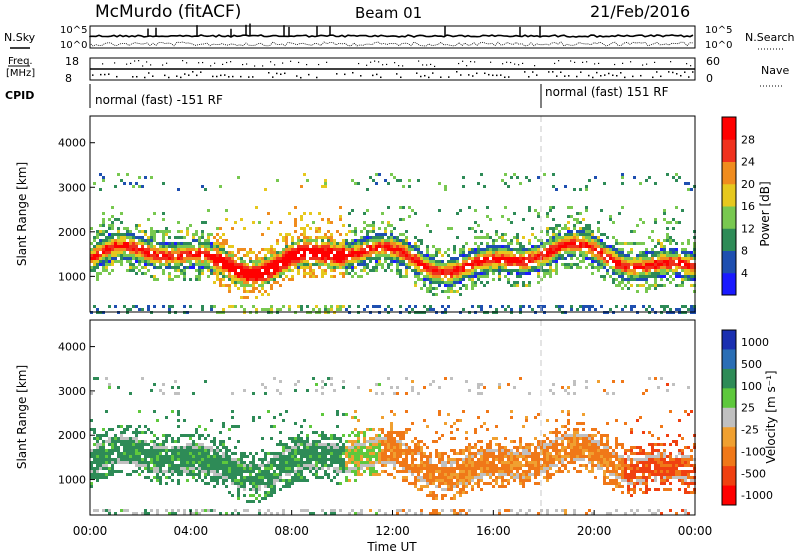 This screenshot has height=554, width=800. What do you see at coordinates (73, 30) in the screenshot?
I see `noise-tick-left-top: 10^5` at bounding box center [73, 30].